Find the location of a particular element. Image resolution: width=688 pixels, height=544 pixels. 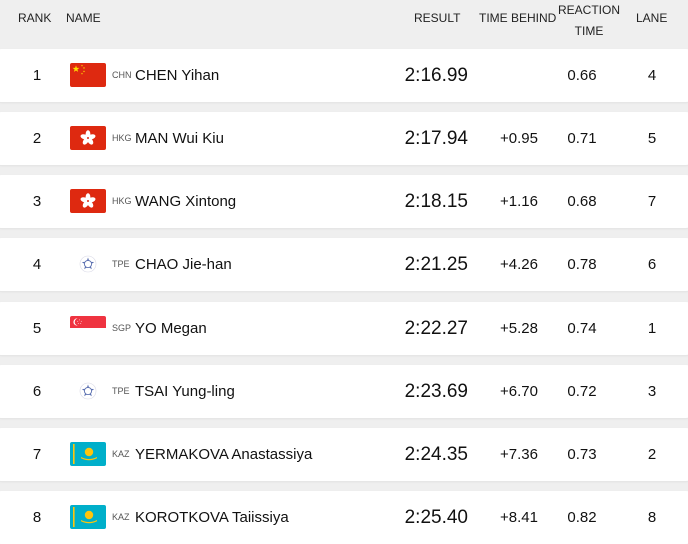

result-time: 2:23.69 is located at coordinates (436, 391).